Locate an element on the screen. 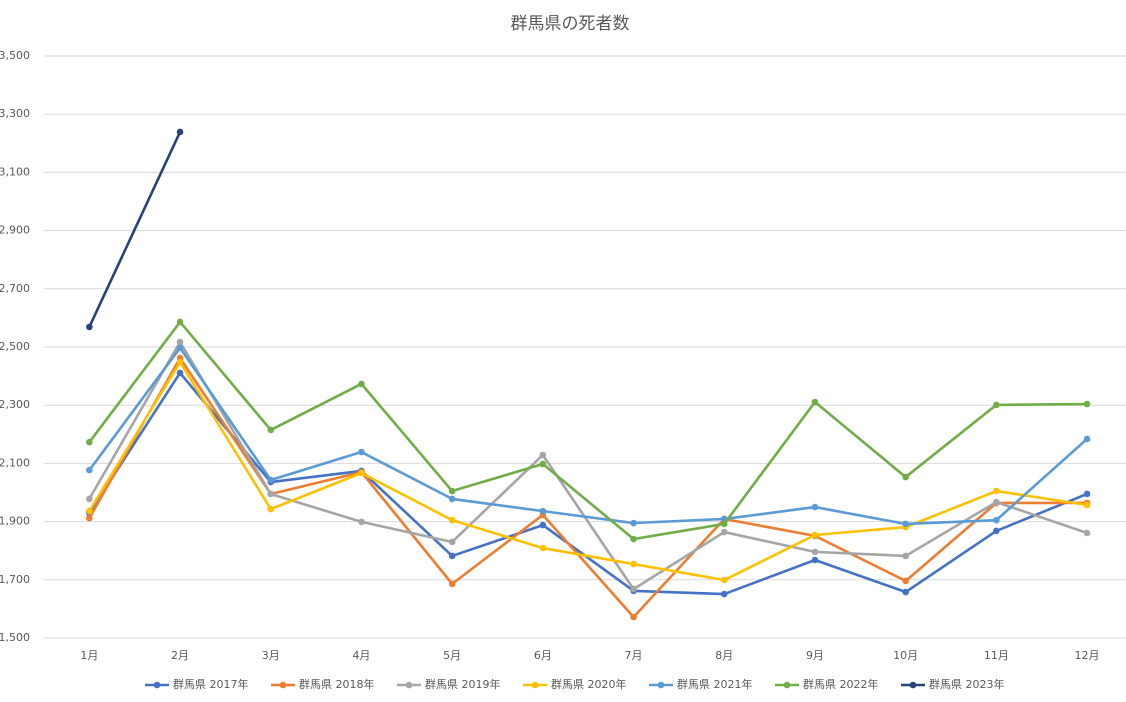 Image resolution: width=1126 pixels, height=702 pixels. y-tick-label: 1,700 is located at coordinates (15, 579).